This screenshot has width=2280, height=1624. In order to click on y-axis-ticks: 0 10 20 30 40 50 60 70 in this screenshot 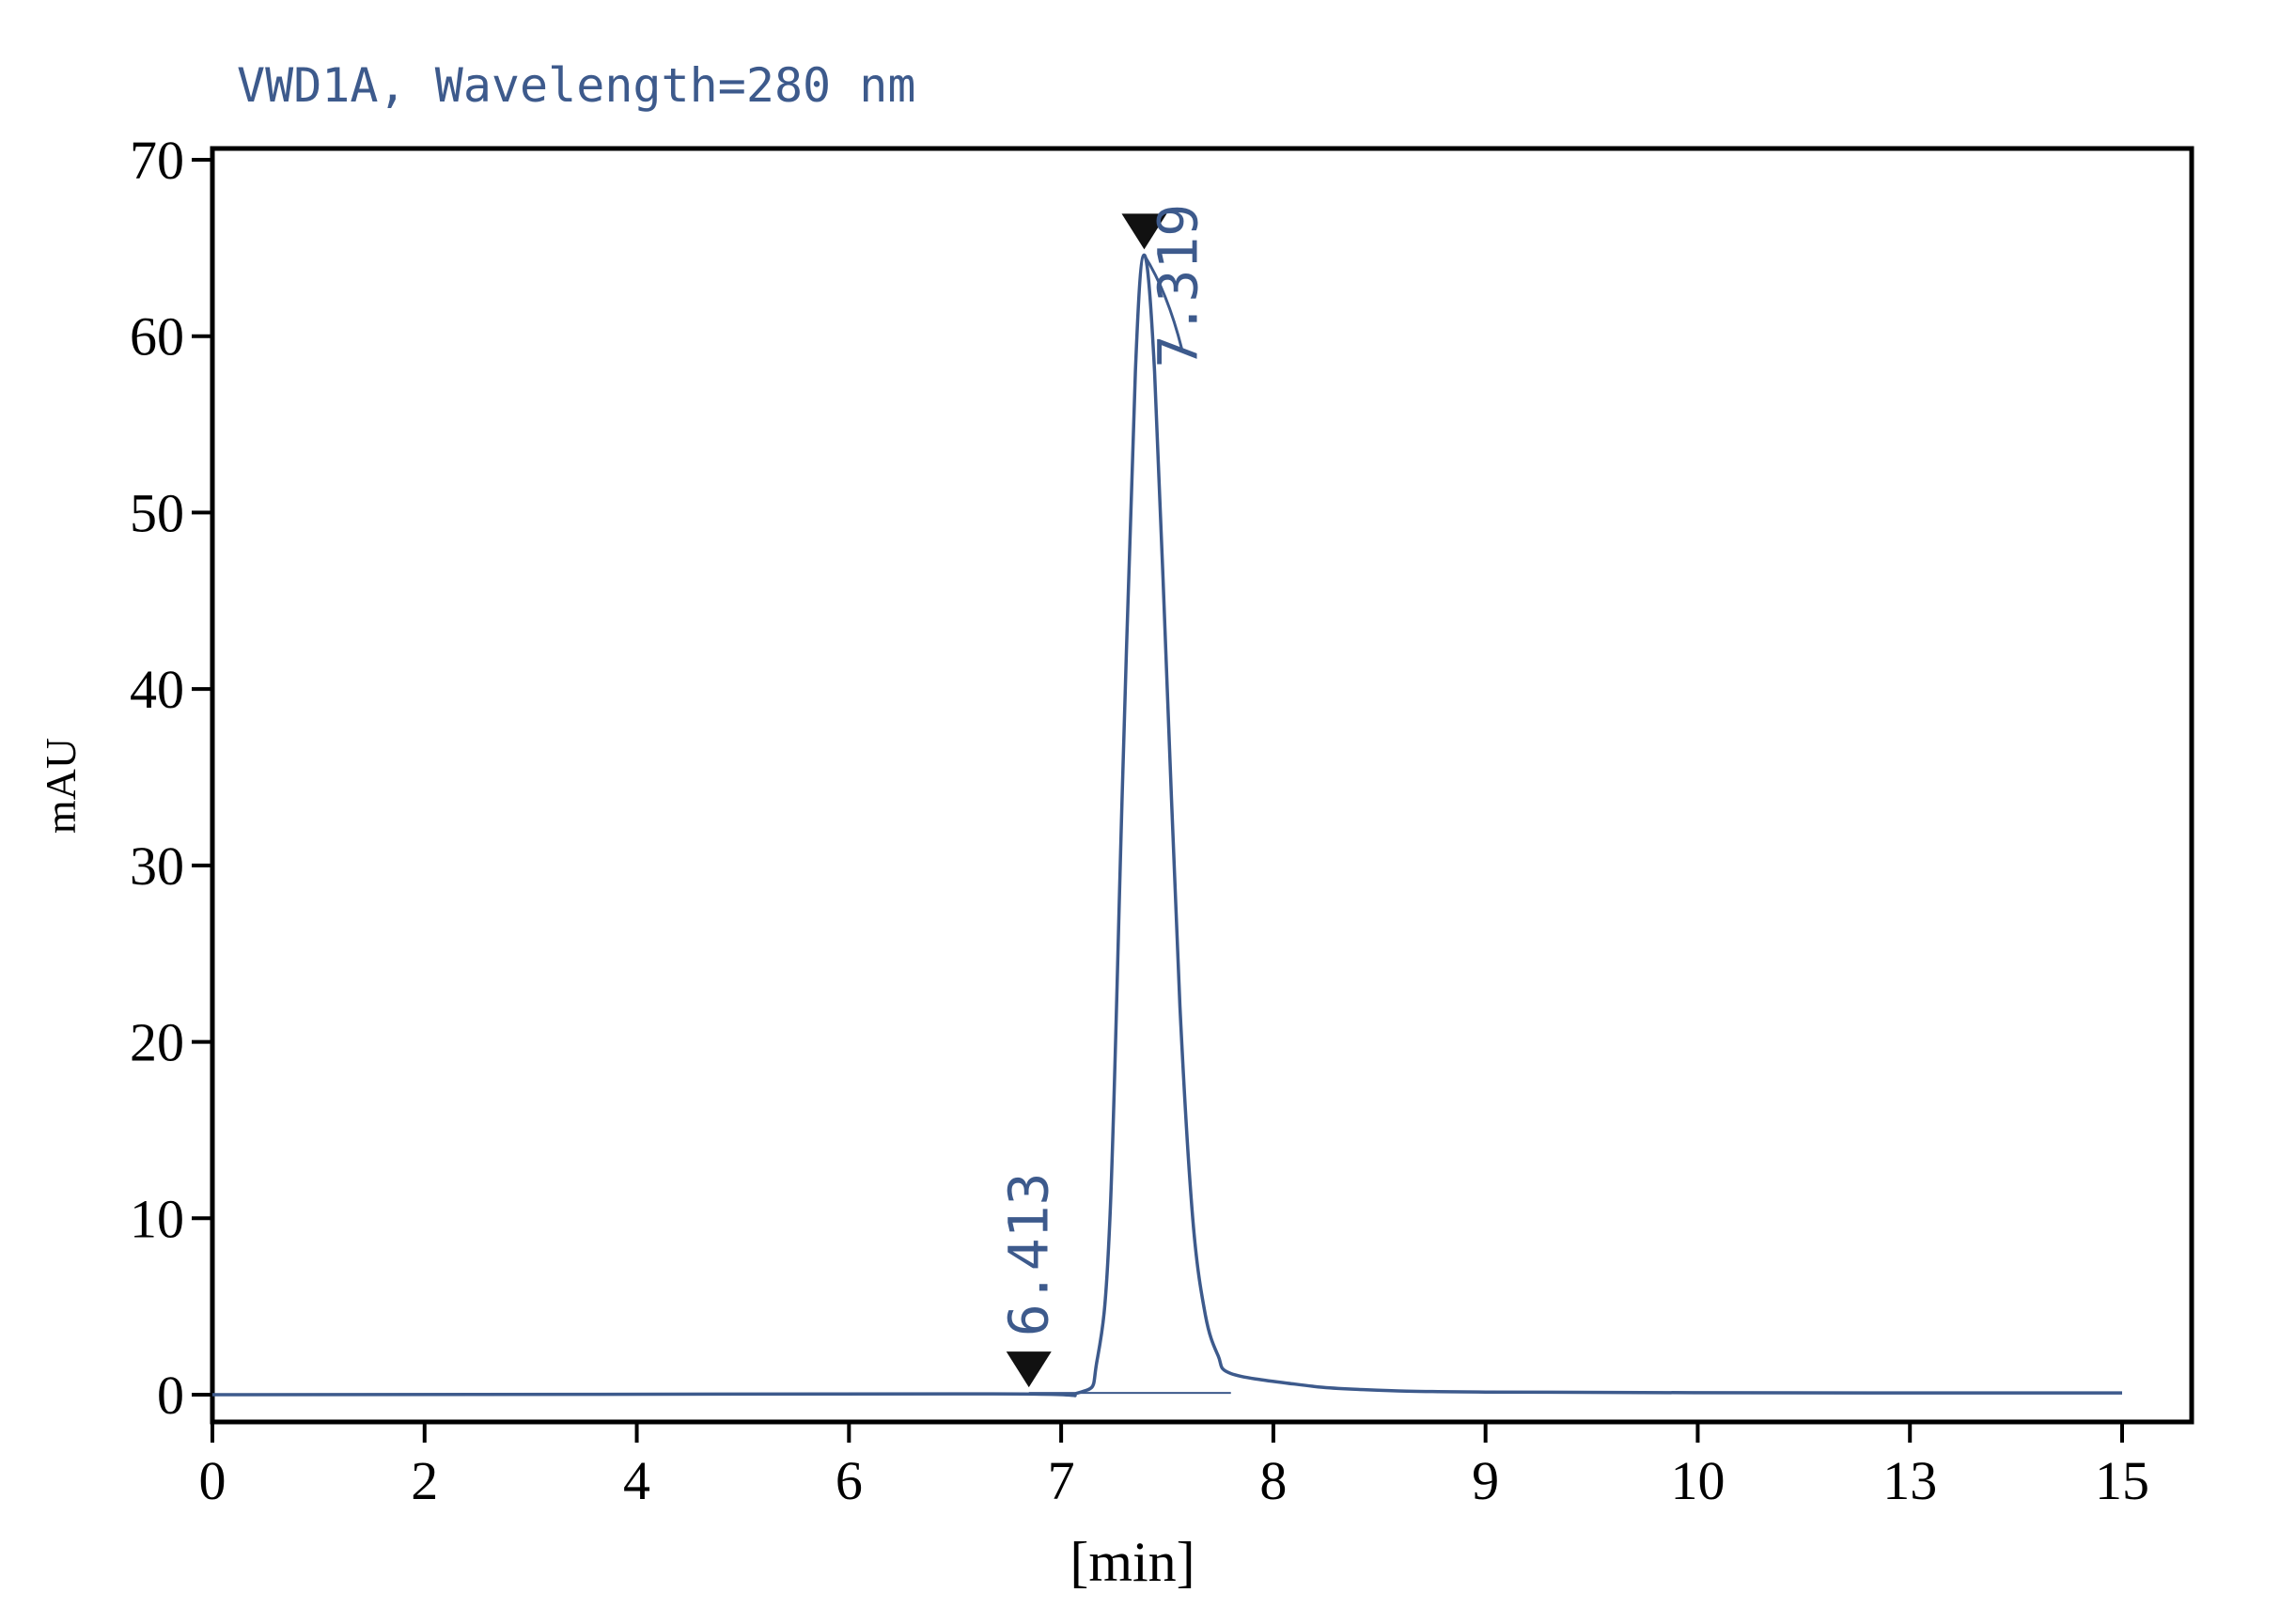, I will do `click(171, 778)`.